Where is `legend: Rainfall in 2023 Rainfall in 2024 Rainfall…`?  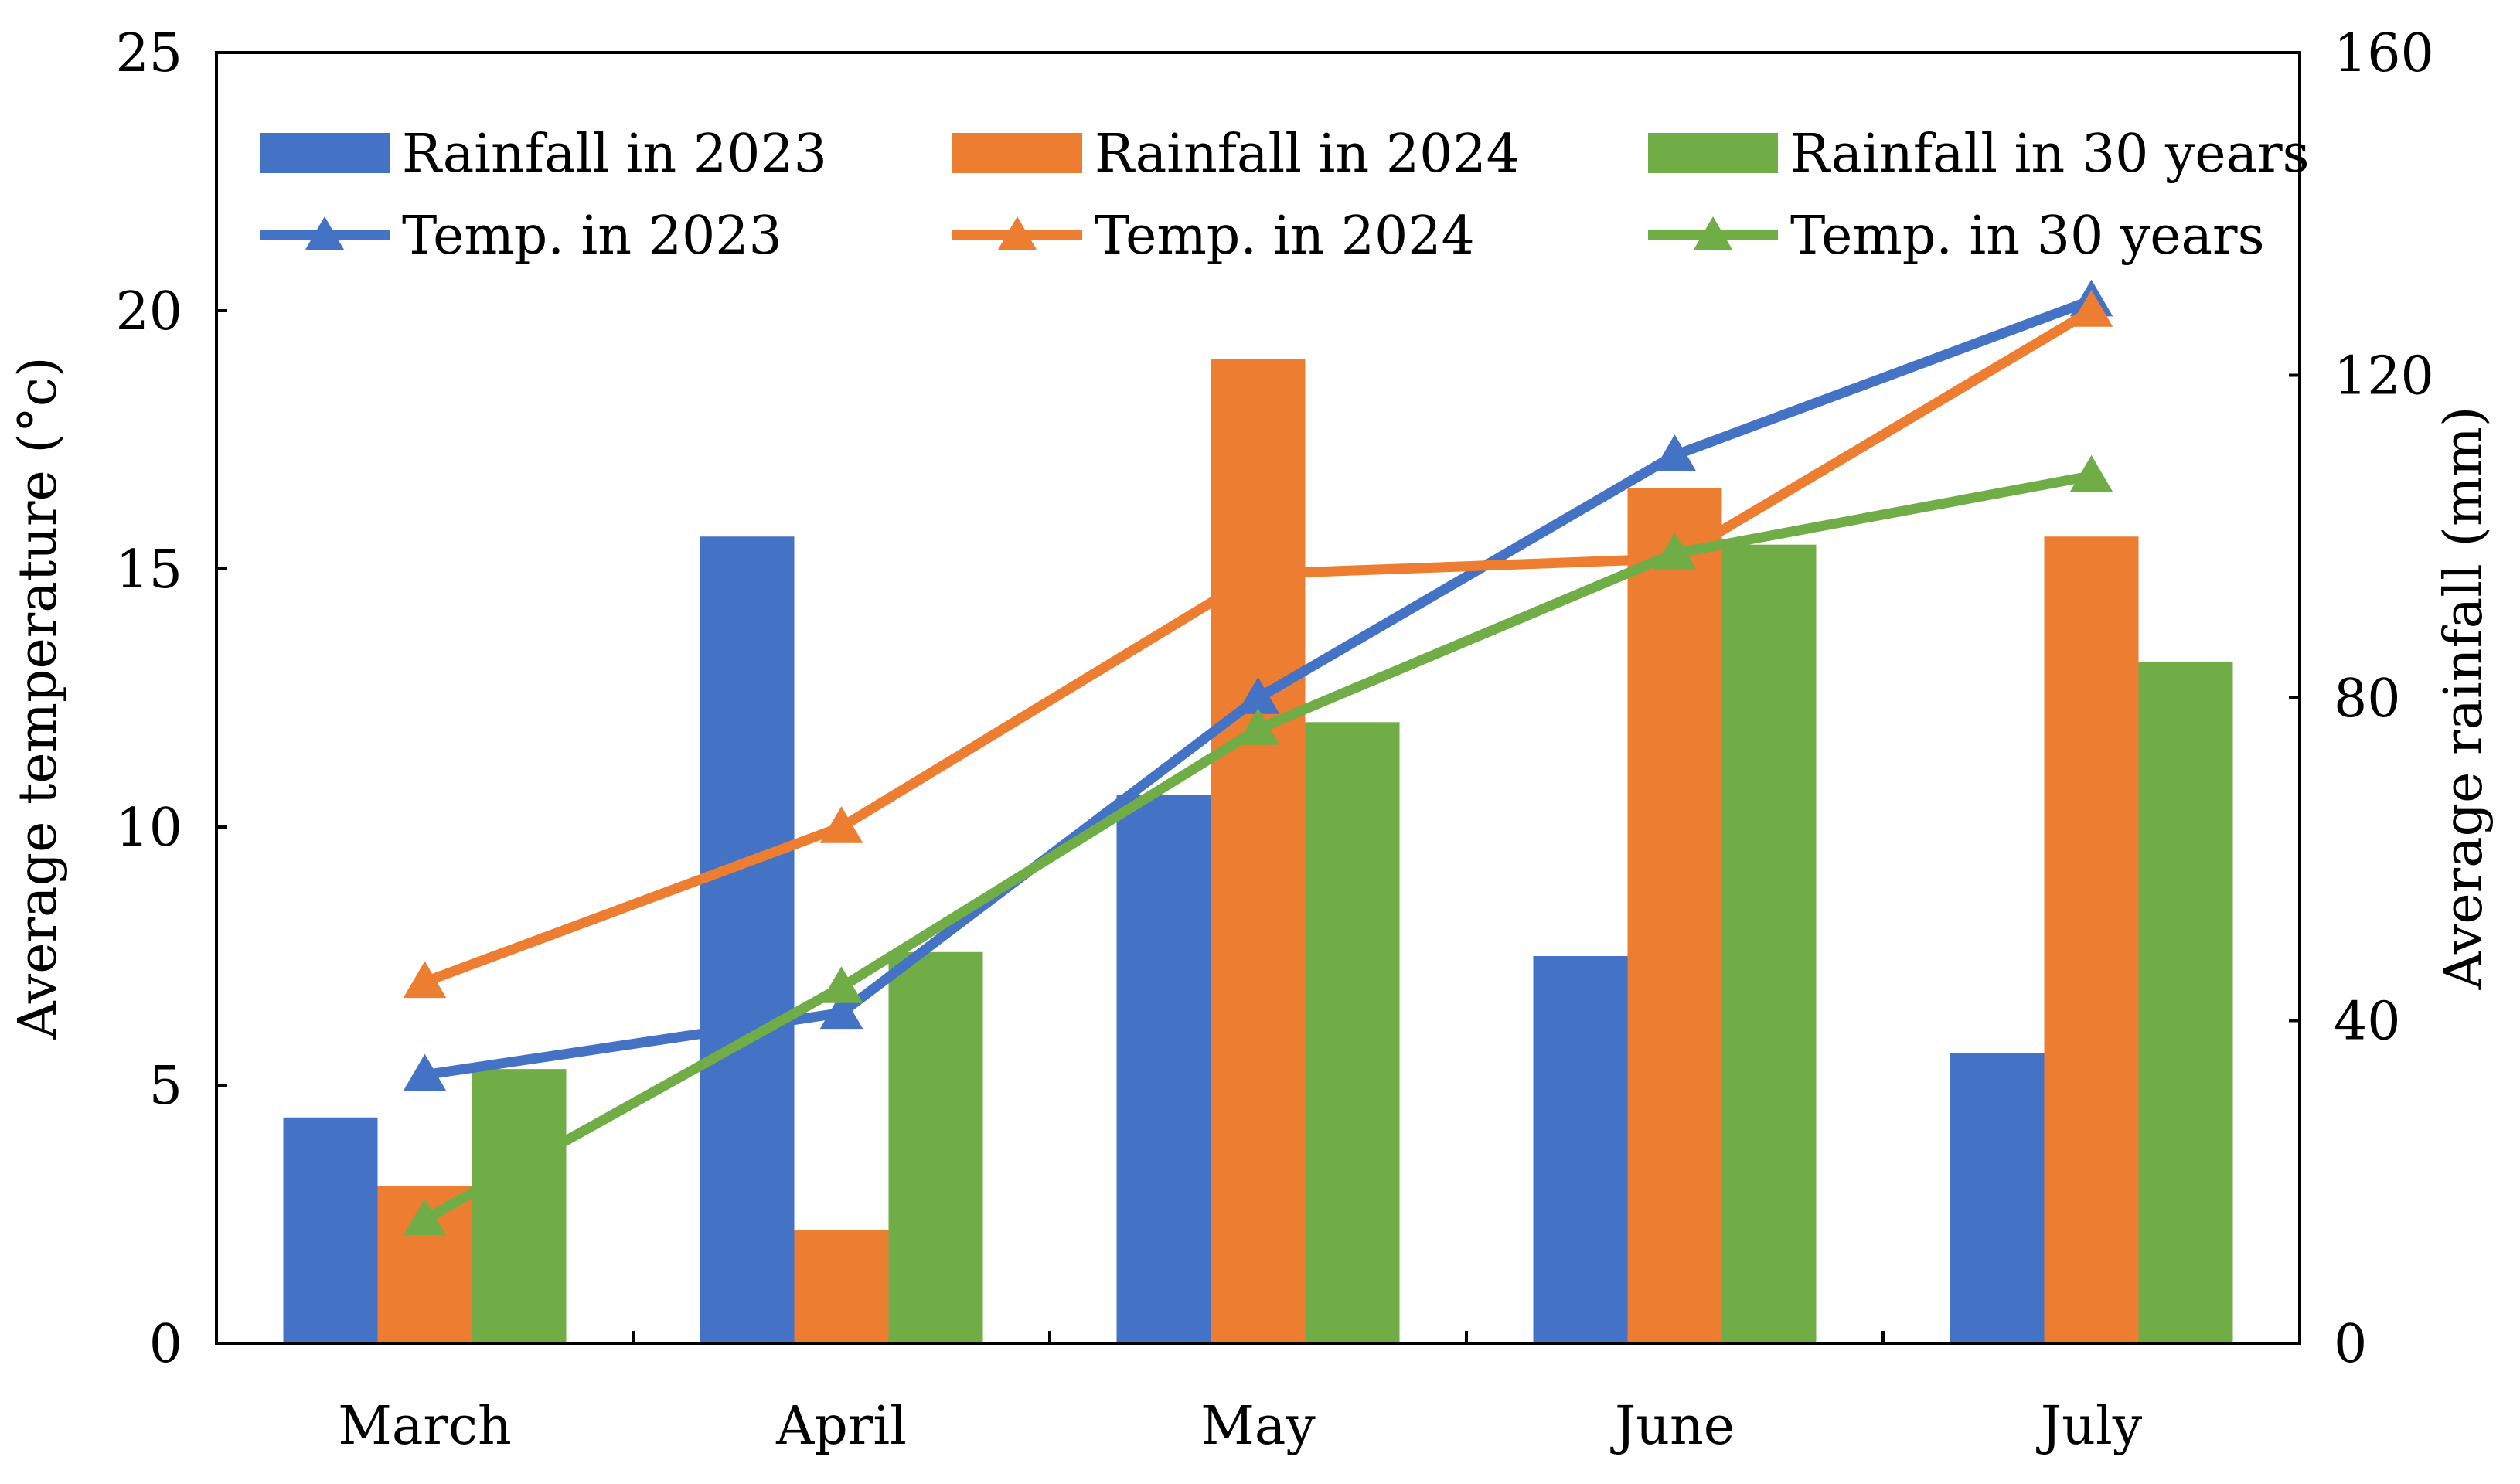 legend: Rainfall in 2023 Rainfall in 2024 Rainfall… is located at coordinates (1285, 195).